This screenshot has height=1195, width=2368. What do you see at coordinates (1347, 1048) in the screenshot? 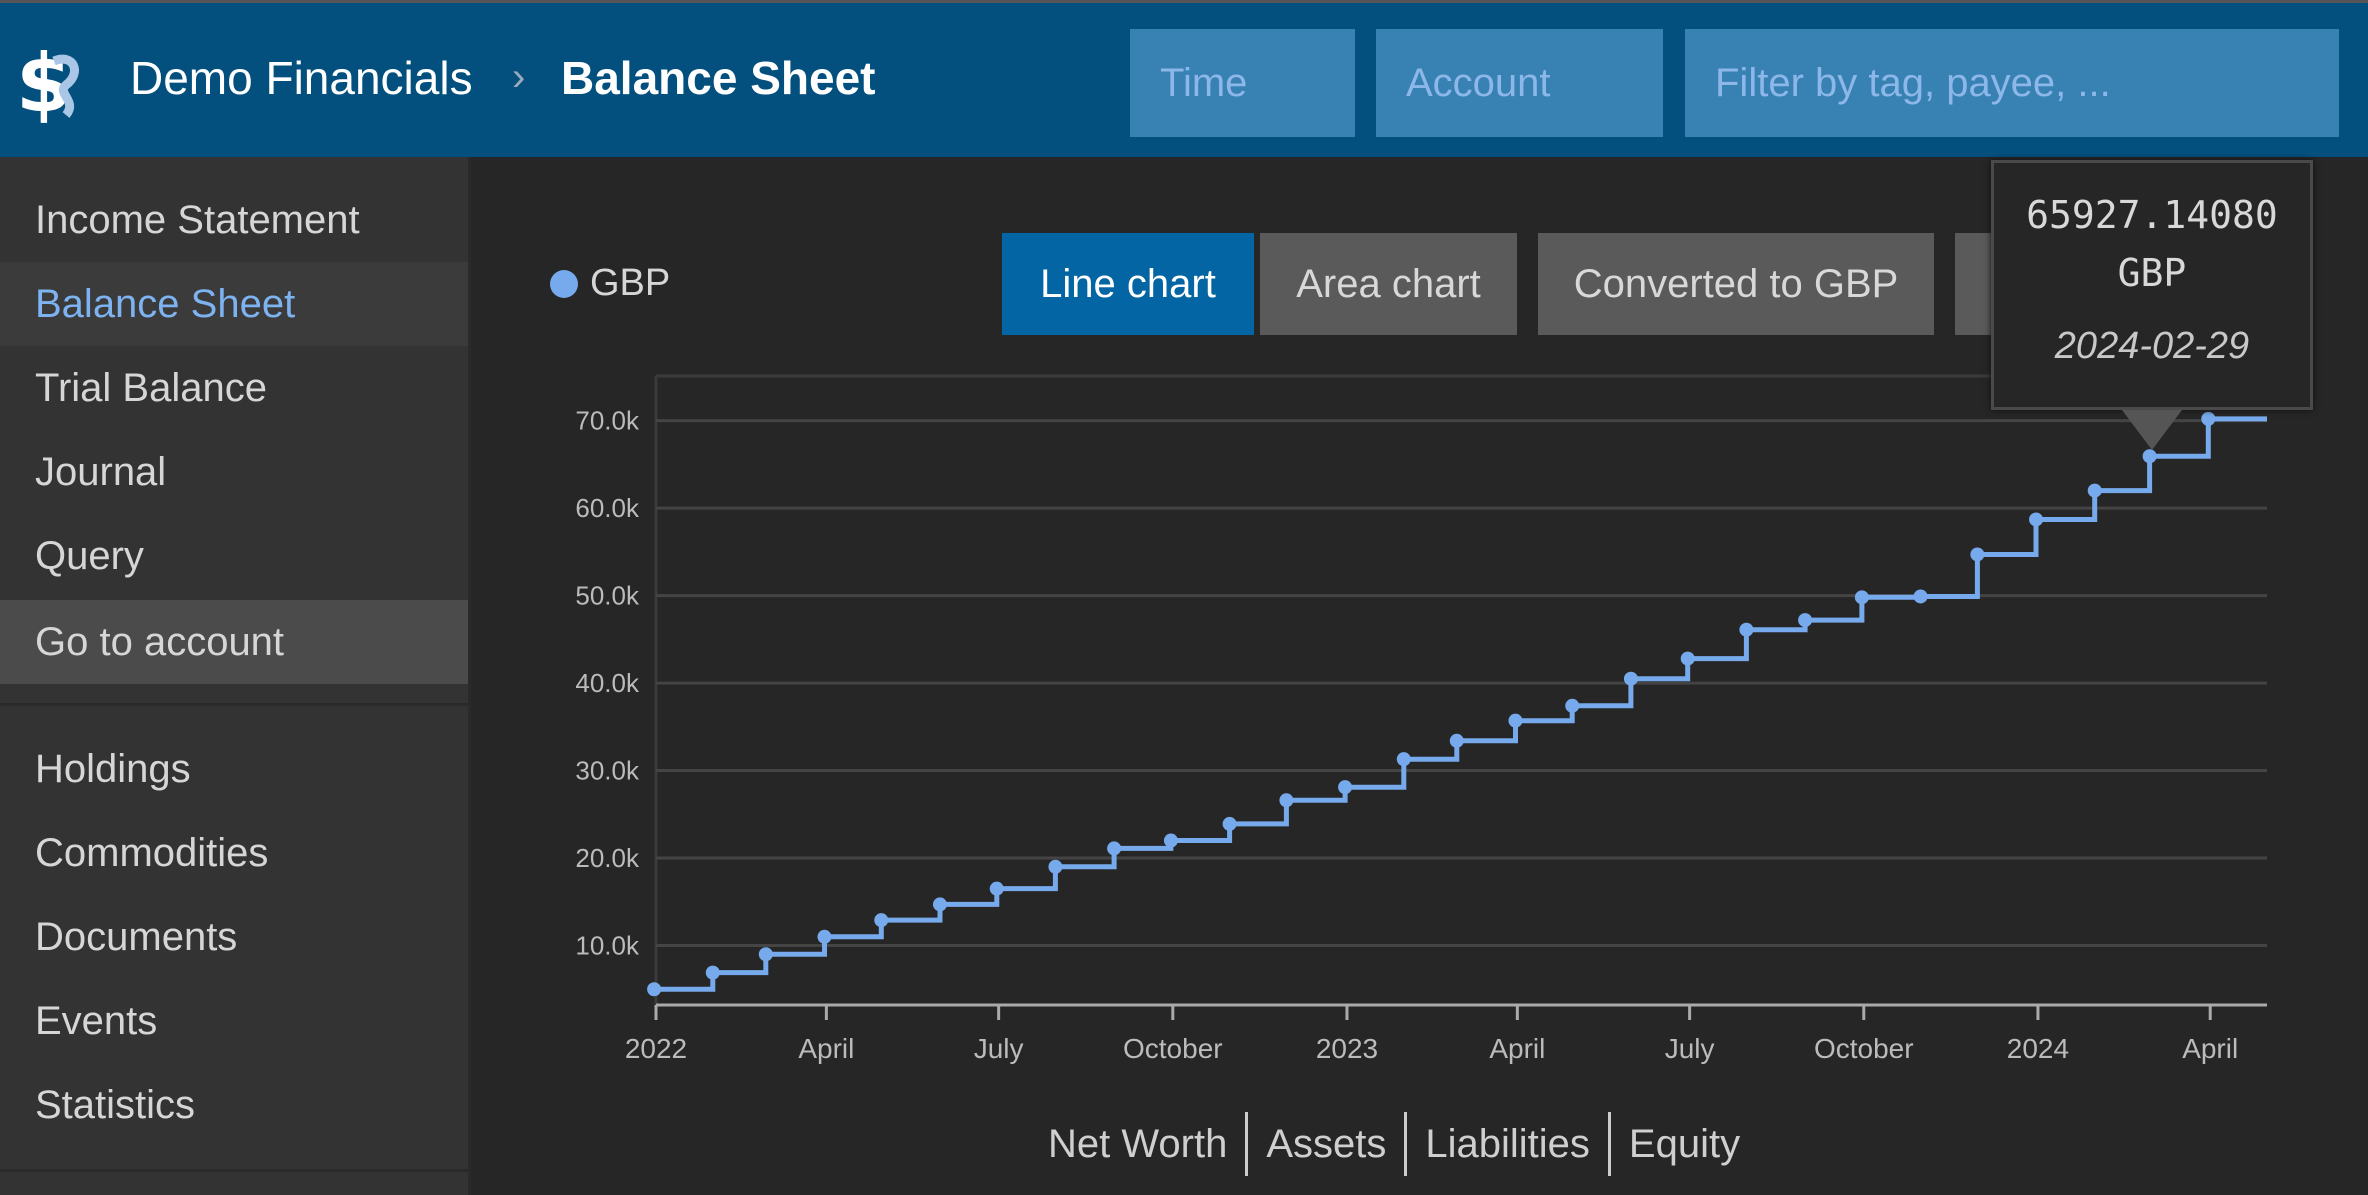
I see `x-tick-label: 2023` at bounding box center [1347, 1048].